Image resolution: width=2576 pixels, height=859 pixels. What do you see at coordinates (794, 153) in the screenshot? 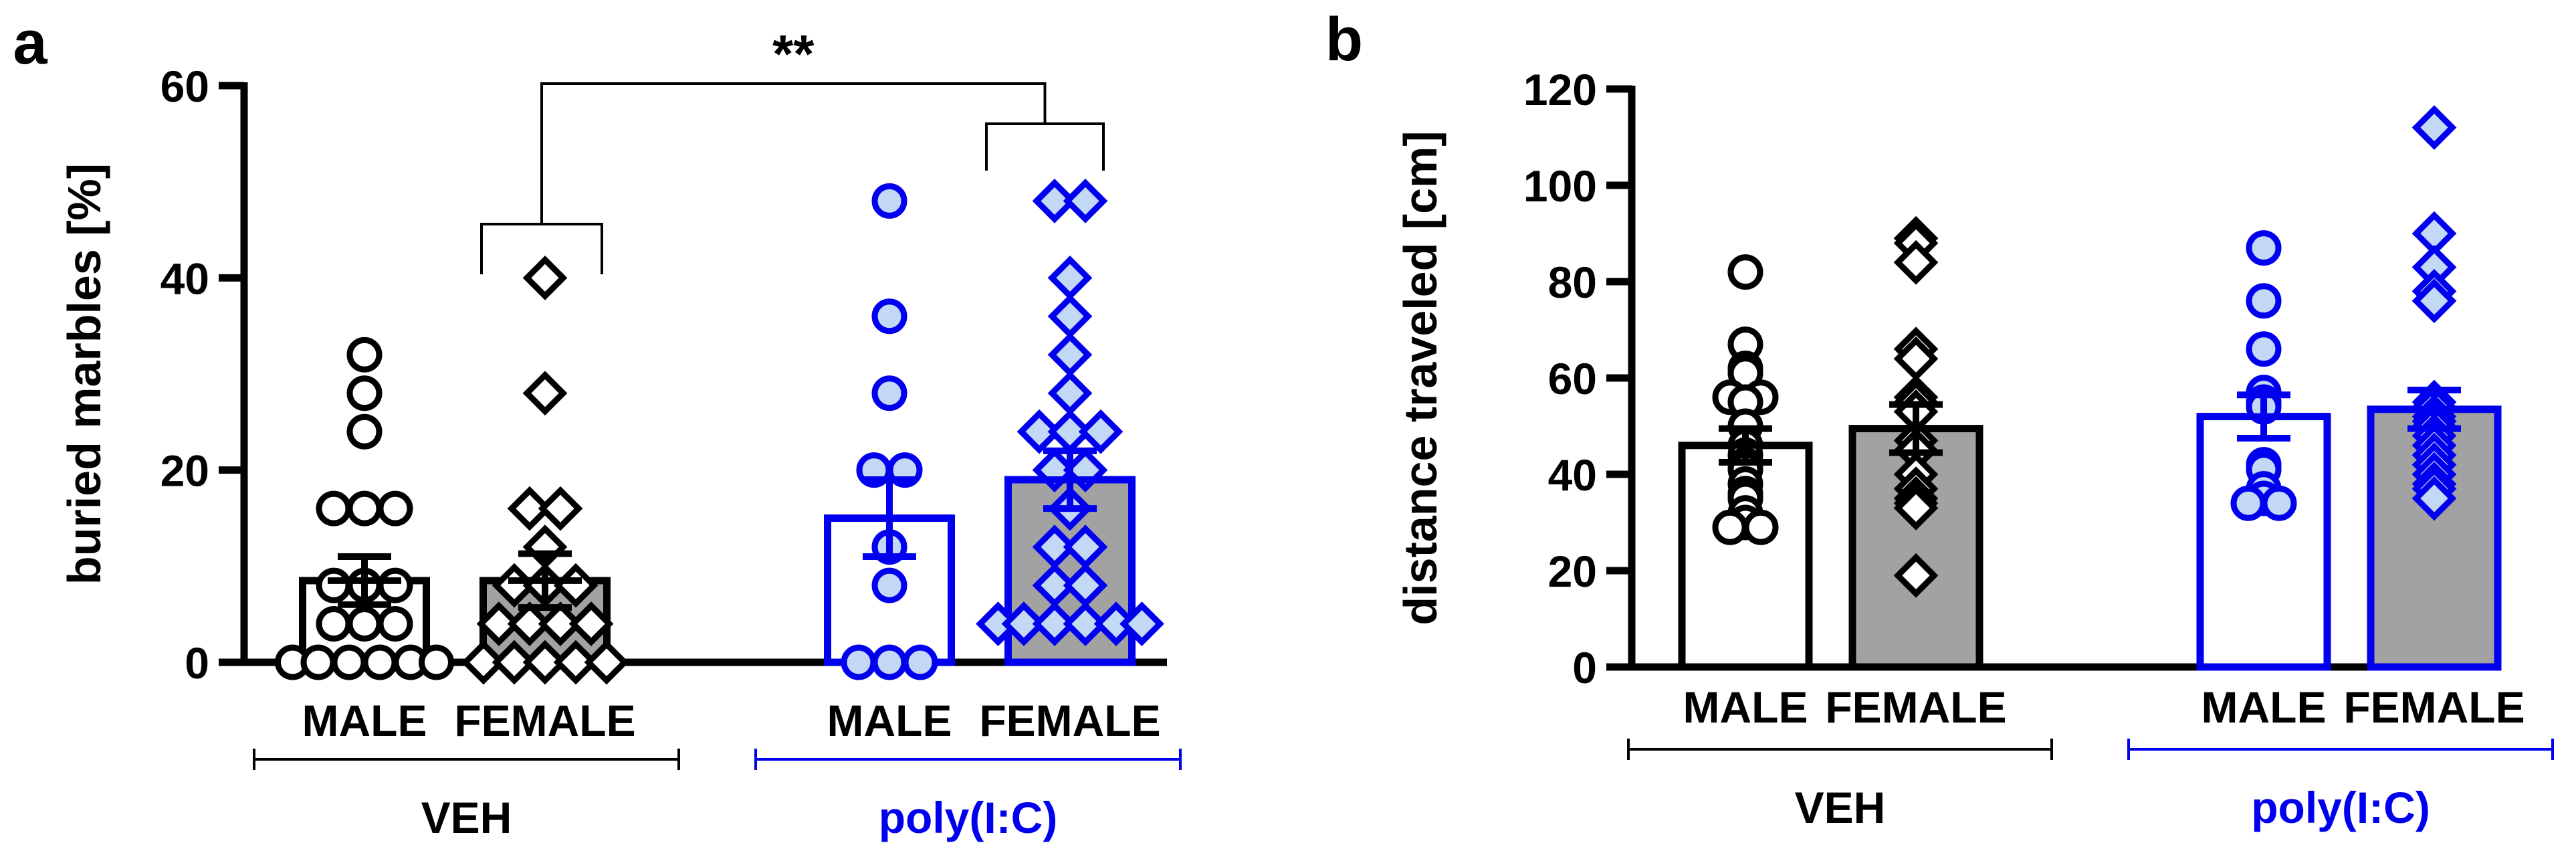
I see `significance-bracket` at bounding box center [794, 153].